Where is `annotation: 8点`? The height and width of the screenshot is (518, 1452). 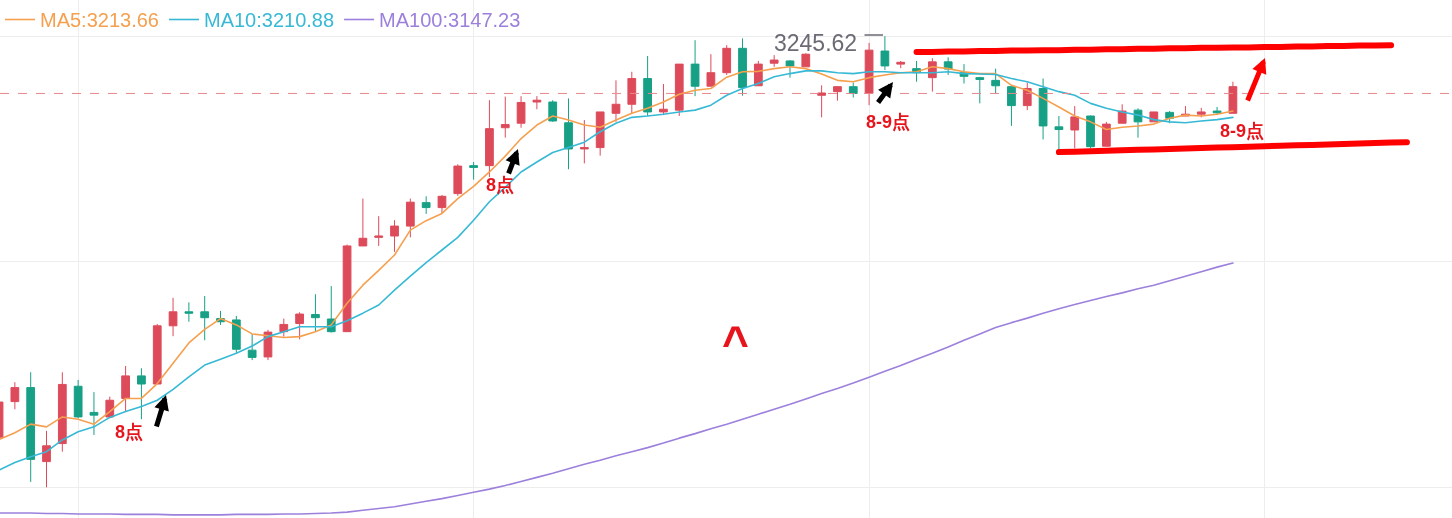 annotation: 8点 is located at coordinates (129, 432).